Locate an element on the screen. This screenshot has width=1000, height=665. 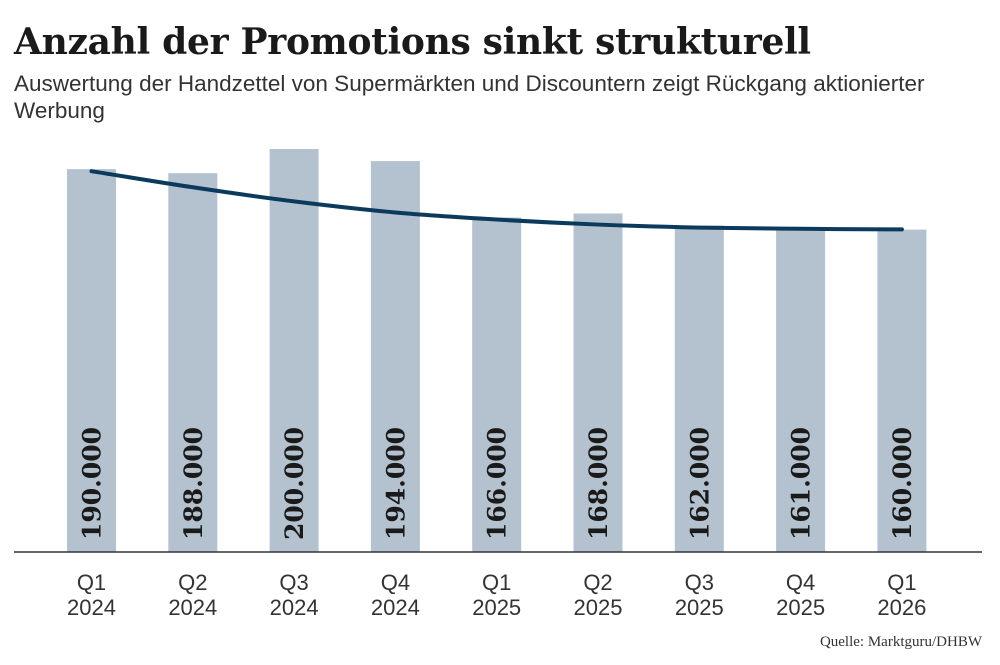
x-tick-label-4-year: 2025 is located at coordinates (496, 607).